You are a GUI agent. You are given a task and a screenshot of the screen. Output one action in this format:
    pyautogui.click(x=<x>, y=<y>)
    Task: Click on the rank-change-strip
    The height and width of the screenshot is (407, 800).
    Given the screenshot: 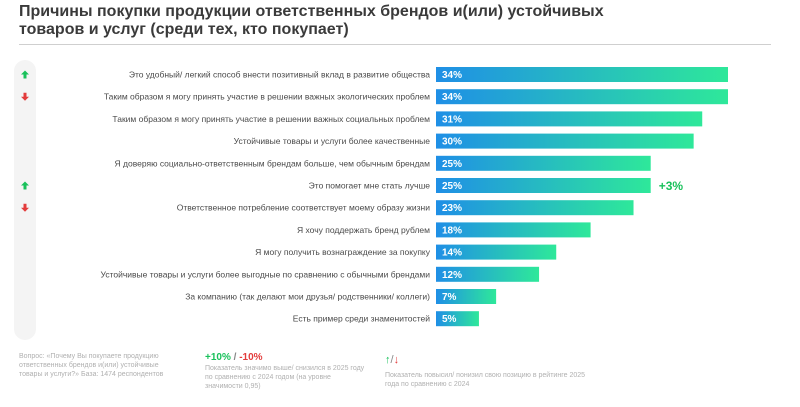 What is the action you would take?
    pyautogui.click(x=25, y=200)
    